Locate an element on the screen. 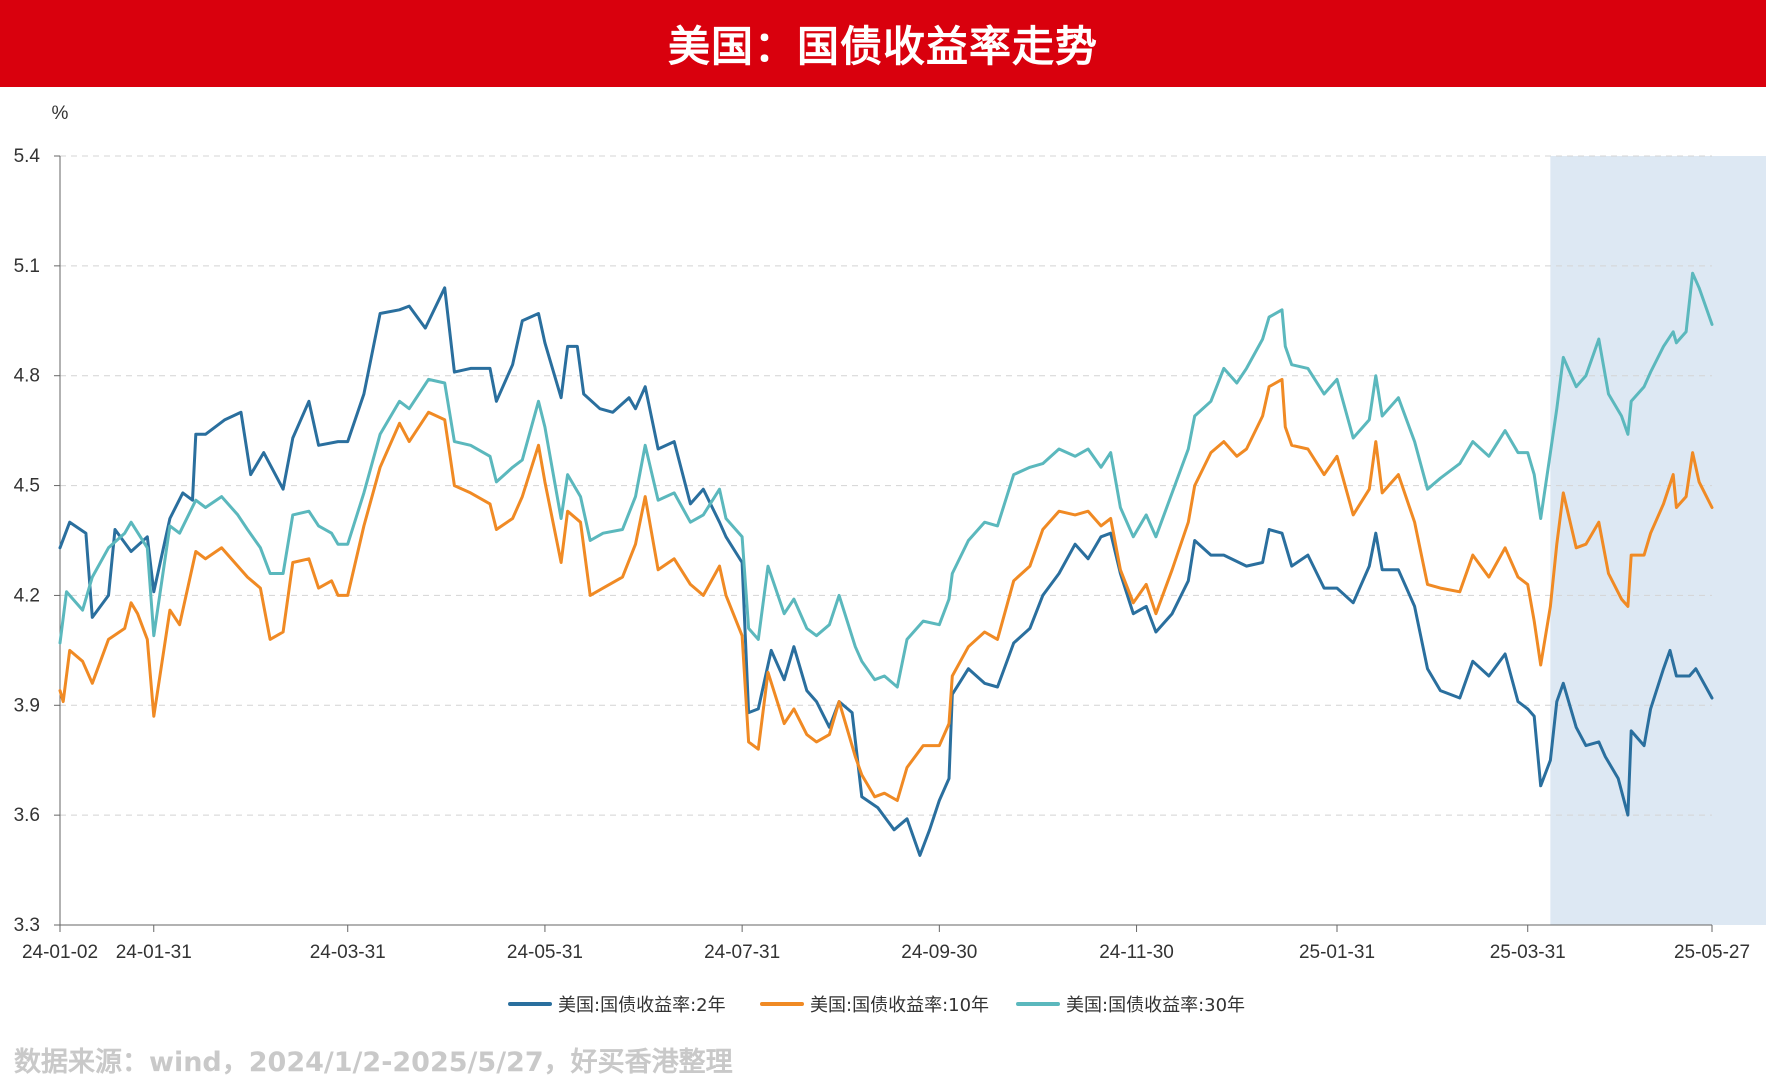  shaded-region-layer is located at coordinates (1658, 540).